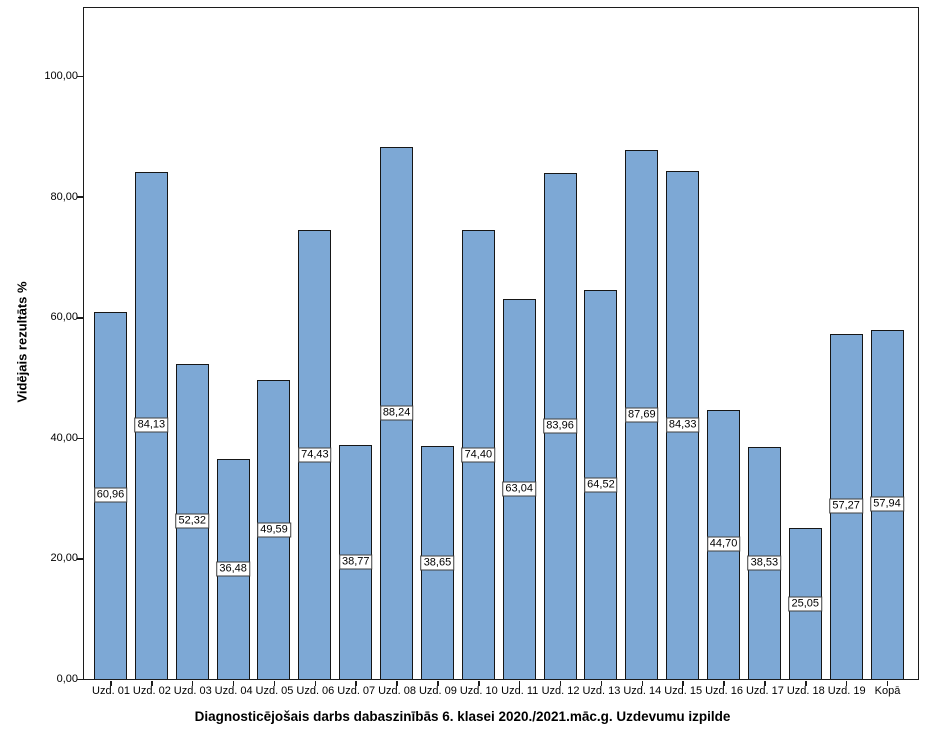 The height and width of the screenshot is (740, 925). I want to click on x-tick-label: Uzd. 13, so click(601, 691).